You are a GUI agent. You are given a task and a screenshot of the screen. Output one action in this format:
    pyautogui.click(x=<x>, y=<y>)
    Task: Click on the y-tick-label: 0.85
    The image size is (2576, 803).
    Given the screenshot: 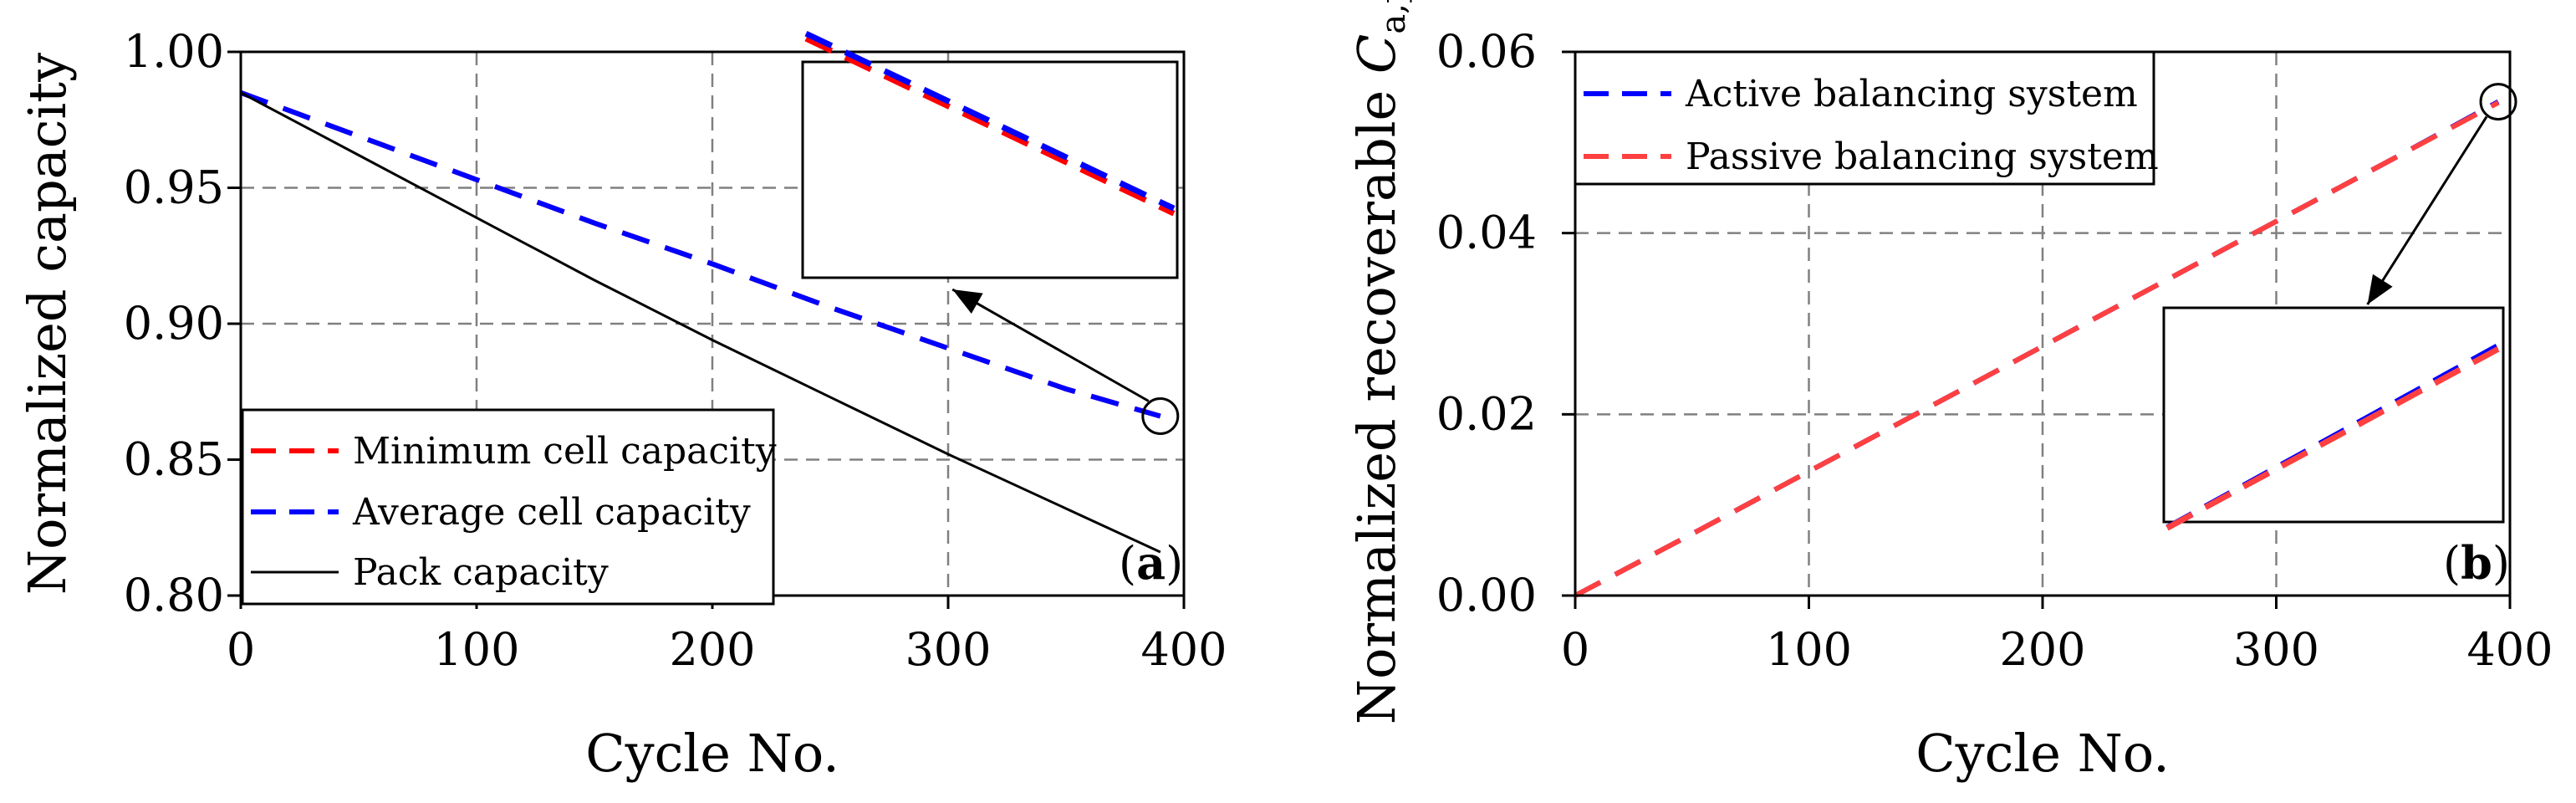 What is the action you would take?
    pyautogui.click(x=174, y=459)
    